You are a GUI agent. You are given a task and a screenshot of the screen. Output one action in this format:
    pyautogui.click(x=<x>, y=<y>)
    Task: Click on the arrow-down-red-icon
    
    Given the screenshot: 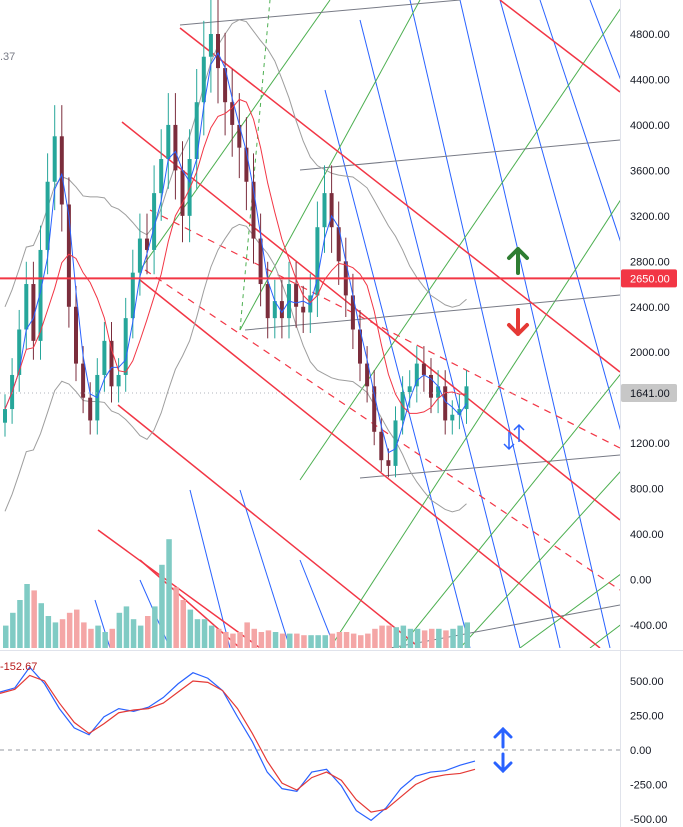 What is the action you would take?
    pyautogui.click(x=518, y=322)
    